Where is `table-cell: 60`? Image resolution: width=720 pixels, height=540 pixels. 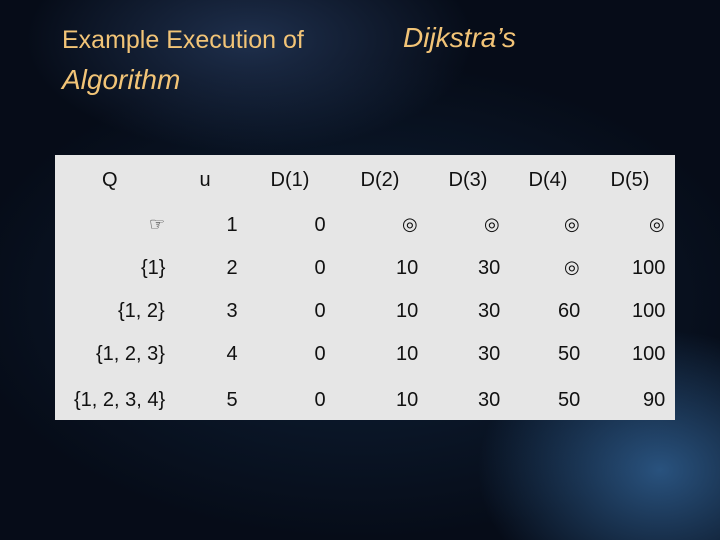 table-cell: 60 is located at coordinates (569, 311).